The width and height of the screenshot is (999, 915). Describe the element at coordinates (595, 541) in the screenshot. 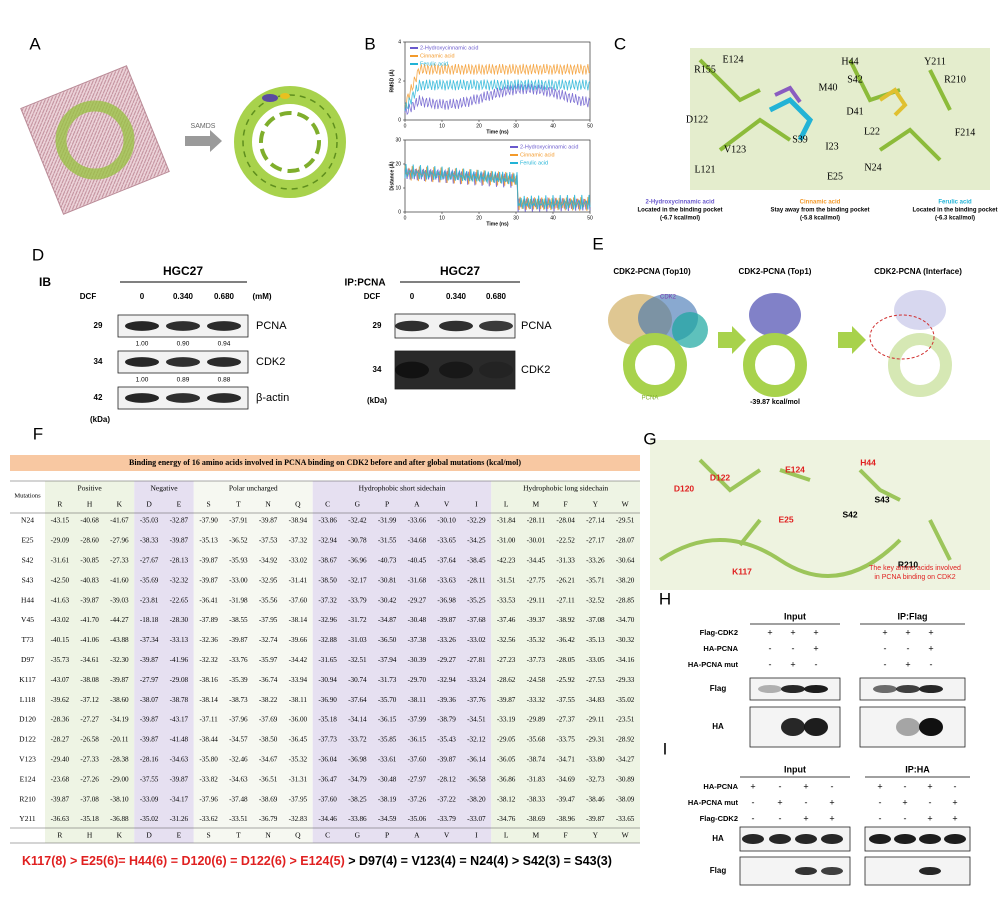

I see `energy-cell: -27.17` at that location.